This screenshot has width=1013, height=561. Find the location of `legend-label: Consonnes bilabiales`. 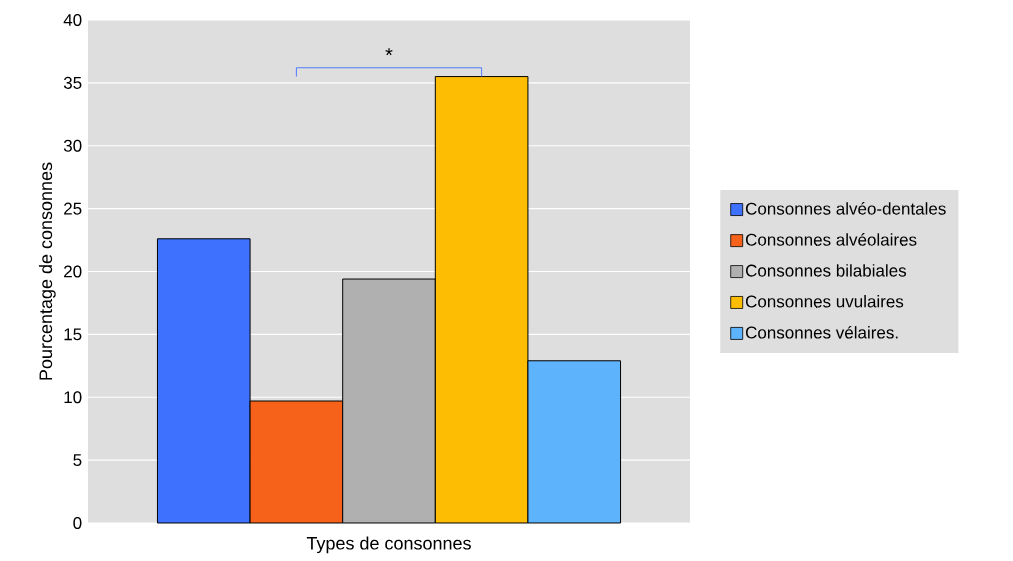

legend-label: Consonnes bilabiales is located at coordinates (826, 270).